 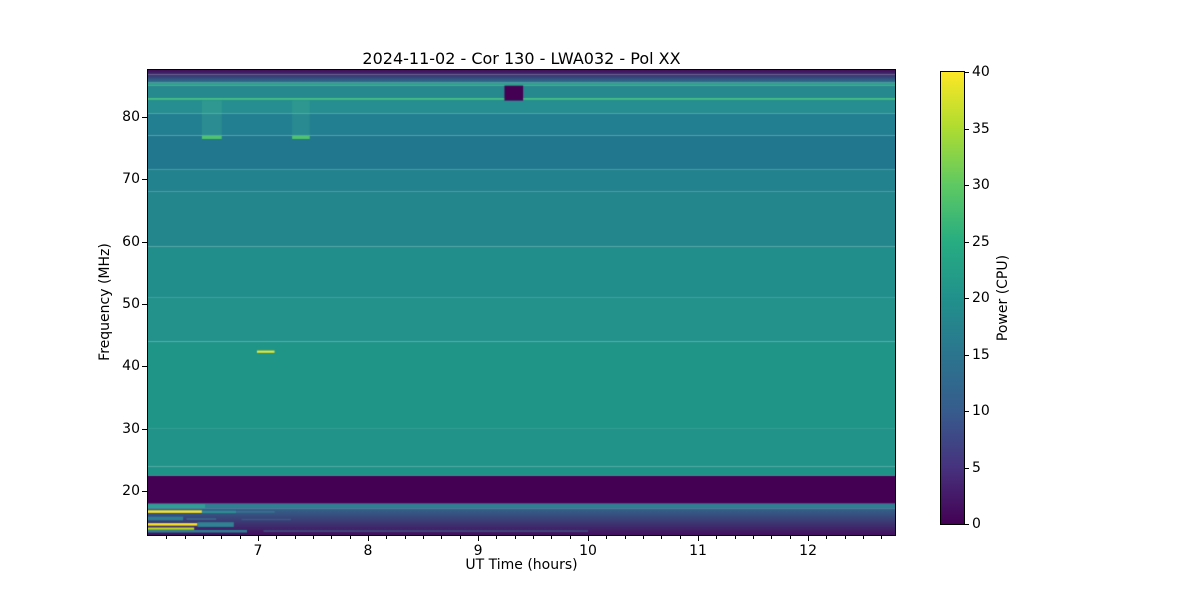 What do you see at coordinates (981, 411) in the screenshot?
I see `colorbar-tick-label: 10` at bounding box center [981, 411].